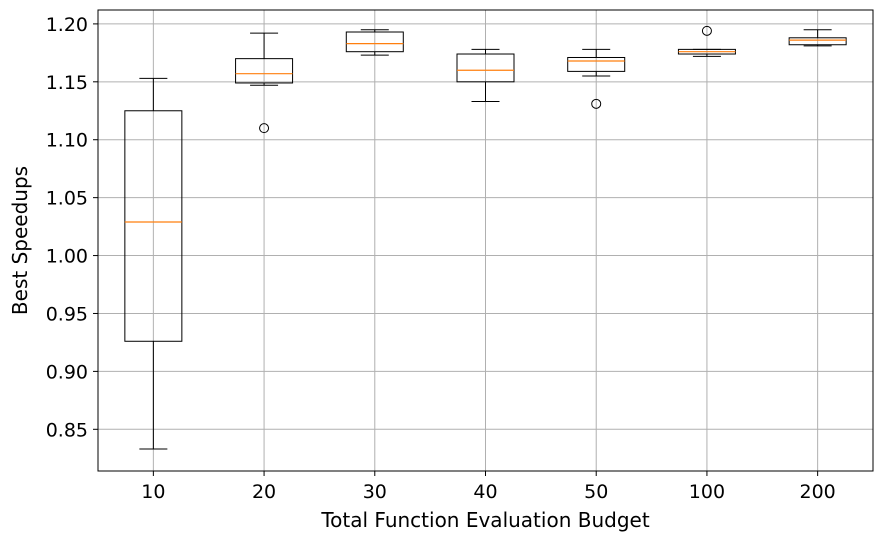 The image size is (882, 543). Describe the element at coordinates (67, 25) in the screenshot. I see `y-tick-label: 1.20` at that location.